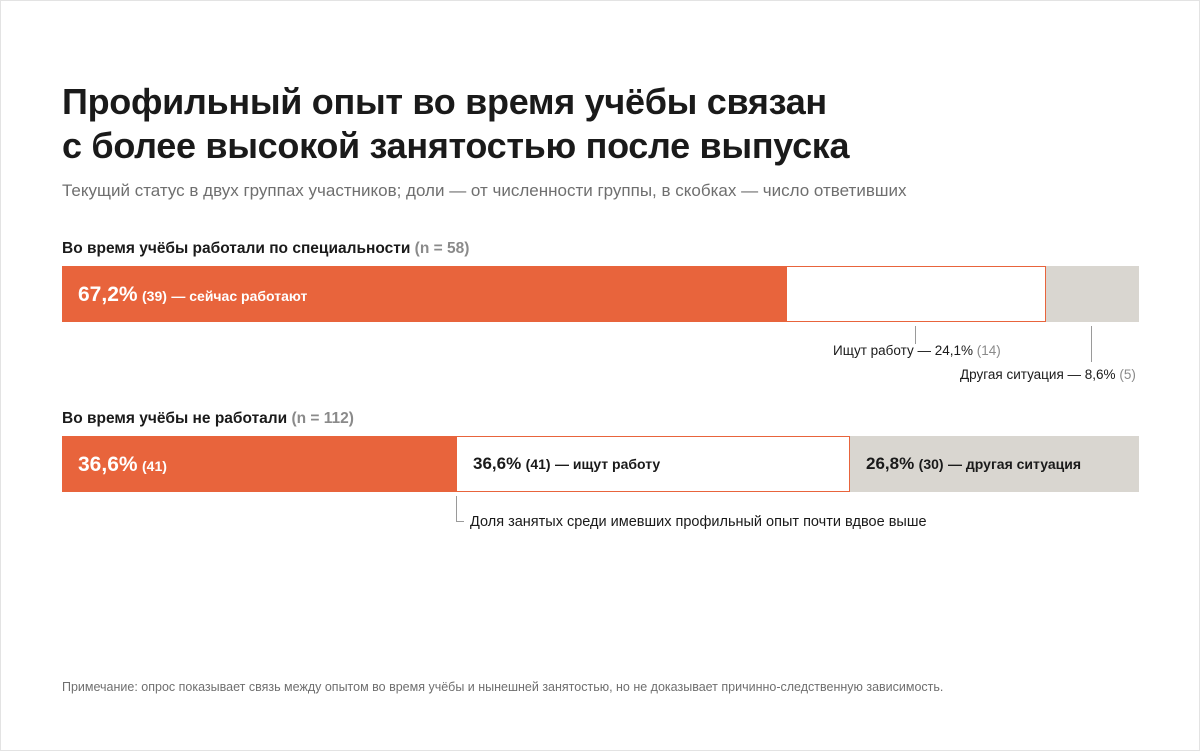  What do you see at coordinates (1014, 464) in the screenshot?
I see `group-2-other-desc: — другая ситуация` at bounding box center [1014, 464].